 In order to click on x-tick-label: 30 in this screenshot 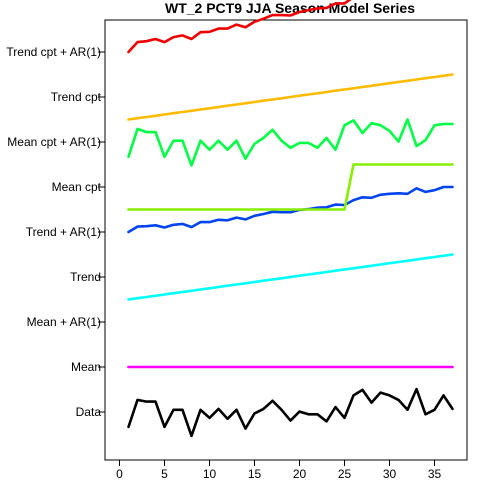, I will do `click(390, 473)`.